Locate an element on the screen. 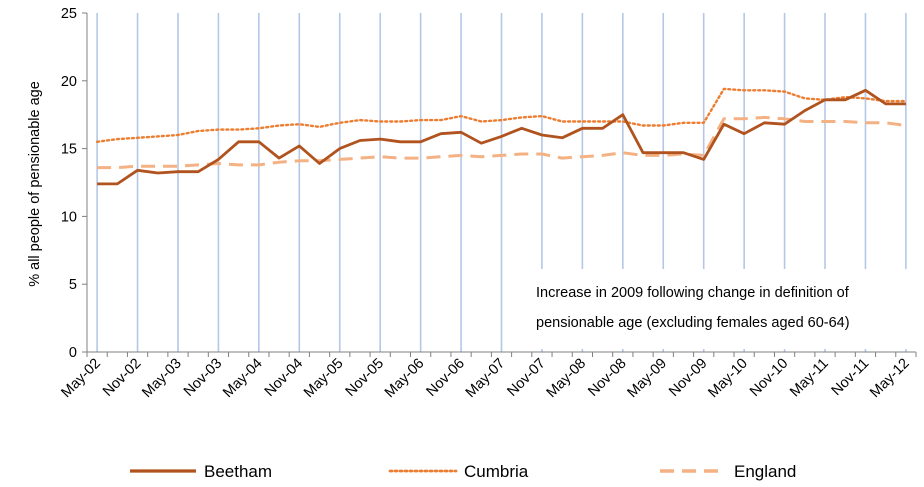 Image resolution: width=924 pixels, height=487 pixels. x-tick-label: Nov-10 is located at coordinates (769, 378).